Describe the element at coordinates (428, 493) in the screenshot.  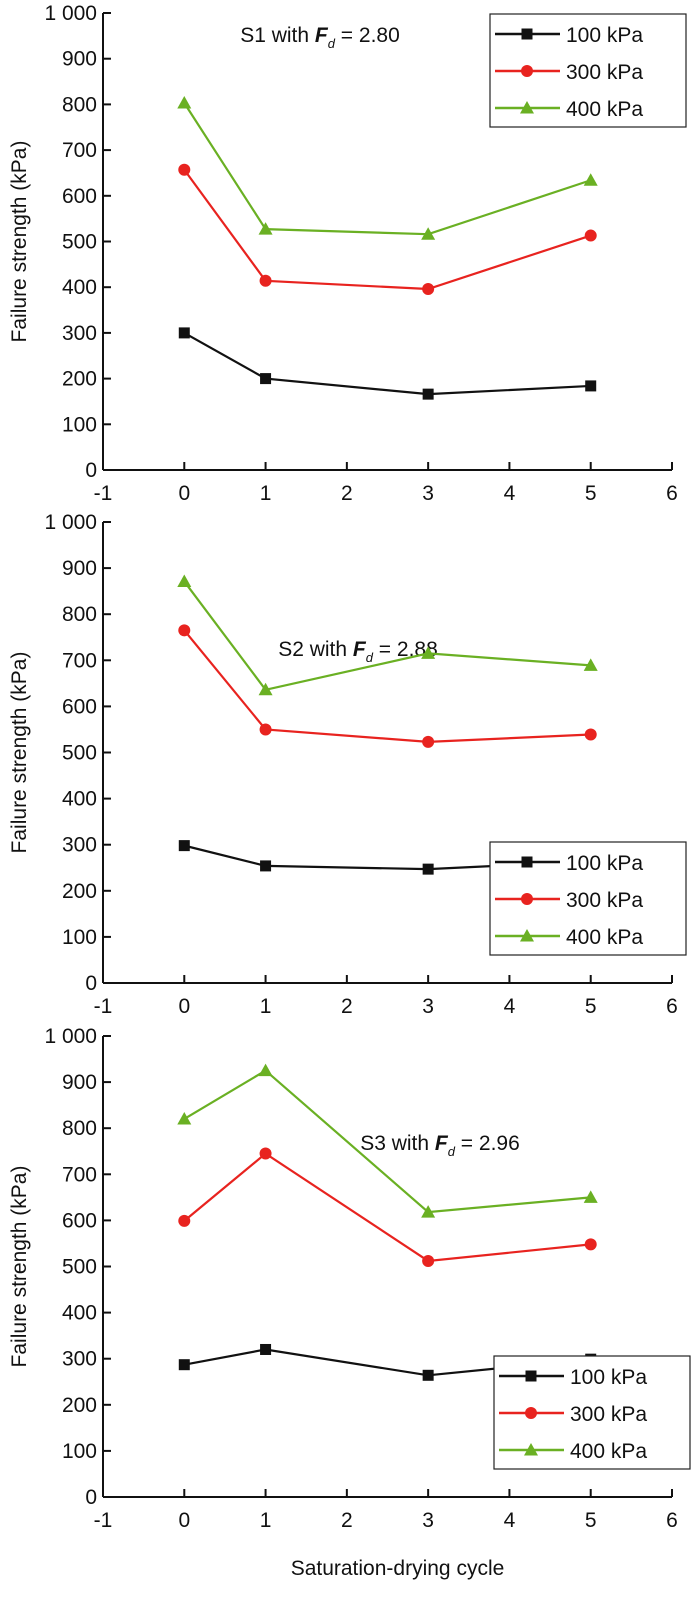
I see `x-tick-label: 3` at that location.